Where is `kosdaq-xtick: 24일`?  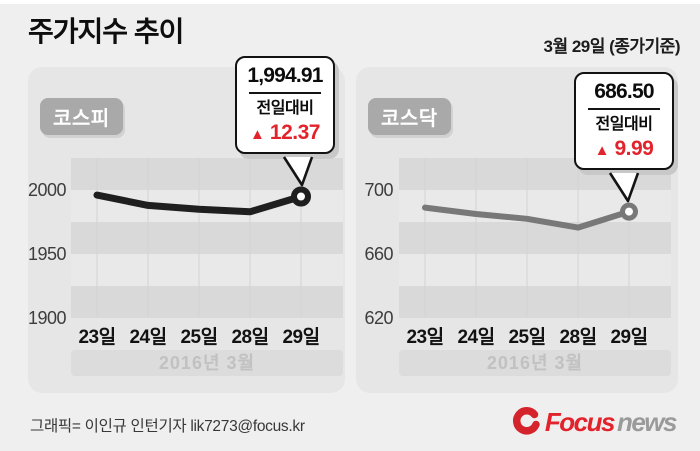 kosdaq-xtick: 24일 is located at coordinates (476, 337).